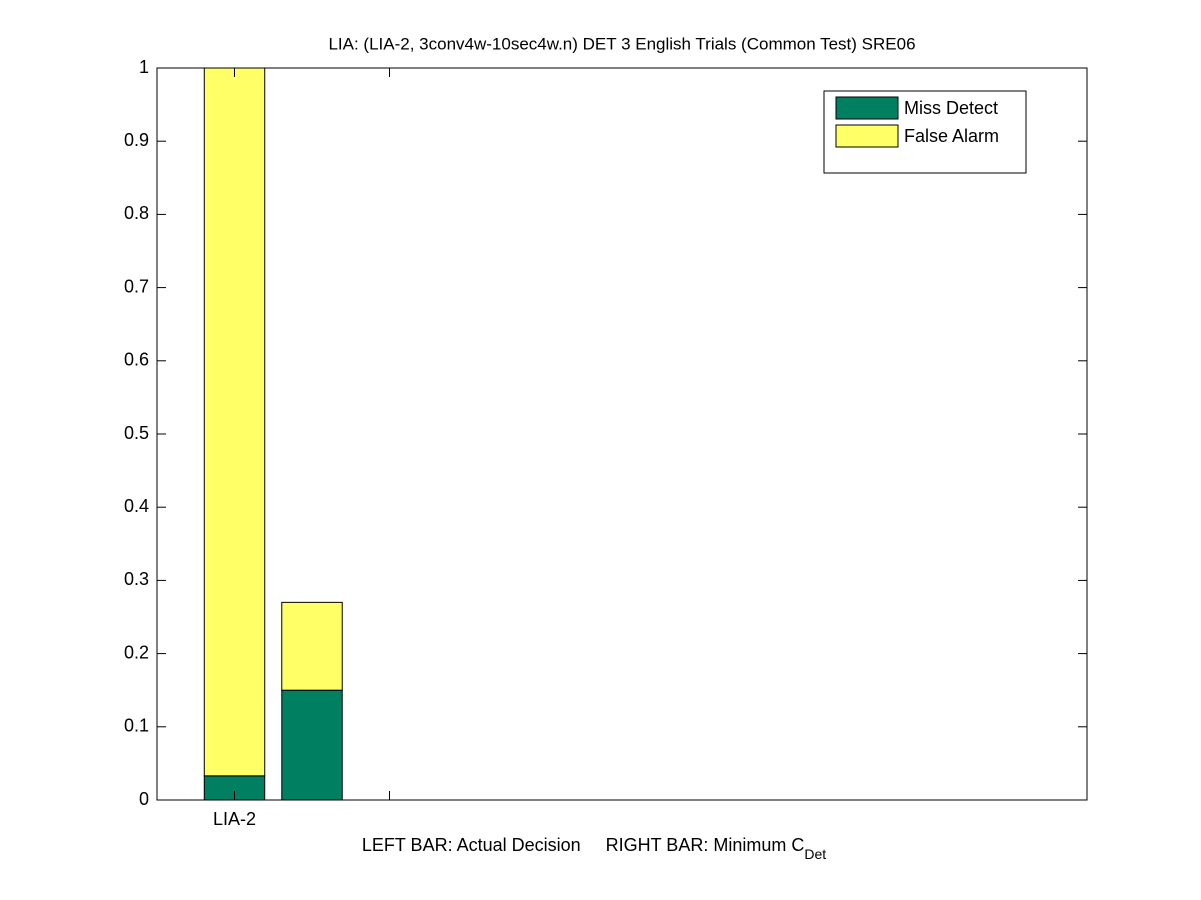 Image resolution: width=1201 pixels, height=900 pixels. What do you see at coordinates (951, 136) in the screenshot?
I see `legend-label: False Alarm` at bounding box center [951, 136].